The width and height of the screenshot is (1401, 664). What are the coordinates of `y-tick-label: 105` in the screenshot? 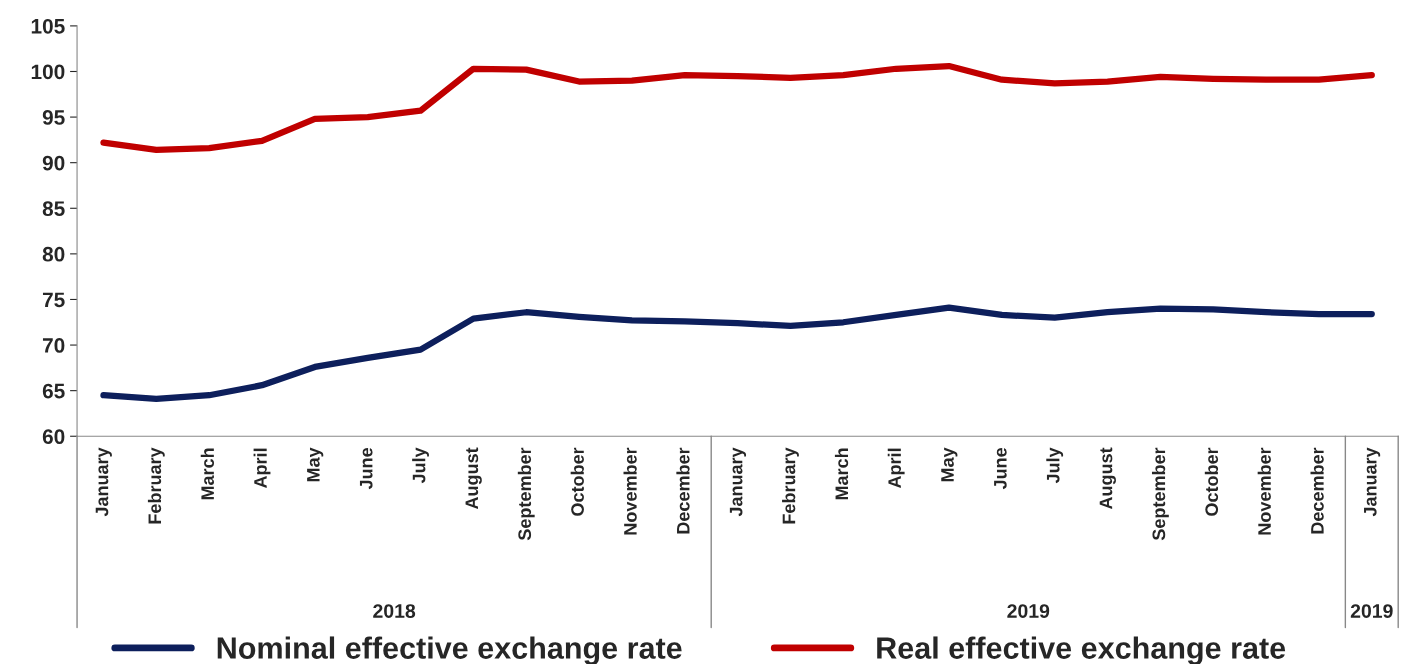 It's located at (48, 26).